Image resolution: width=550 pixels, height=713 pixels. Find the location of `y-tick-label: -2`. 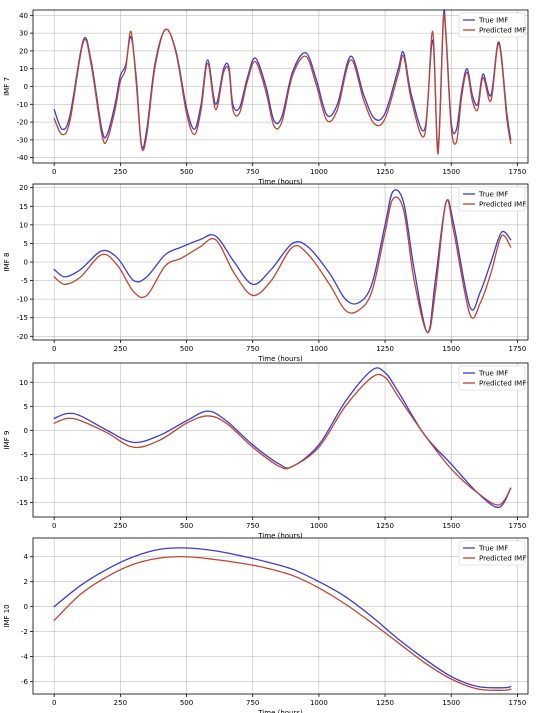

y-tick-label: -2 is located at coordinates (24, 632).